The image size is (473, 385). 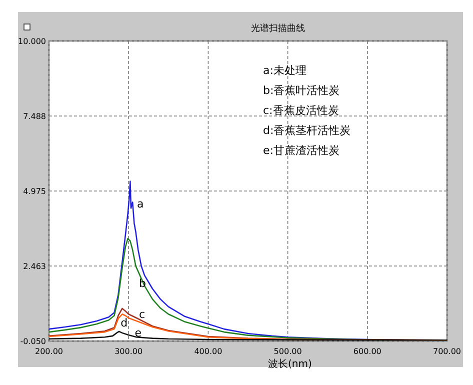 I want to click on x-axis-title: 波长(nm), so click(x=290, y=364).